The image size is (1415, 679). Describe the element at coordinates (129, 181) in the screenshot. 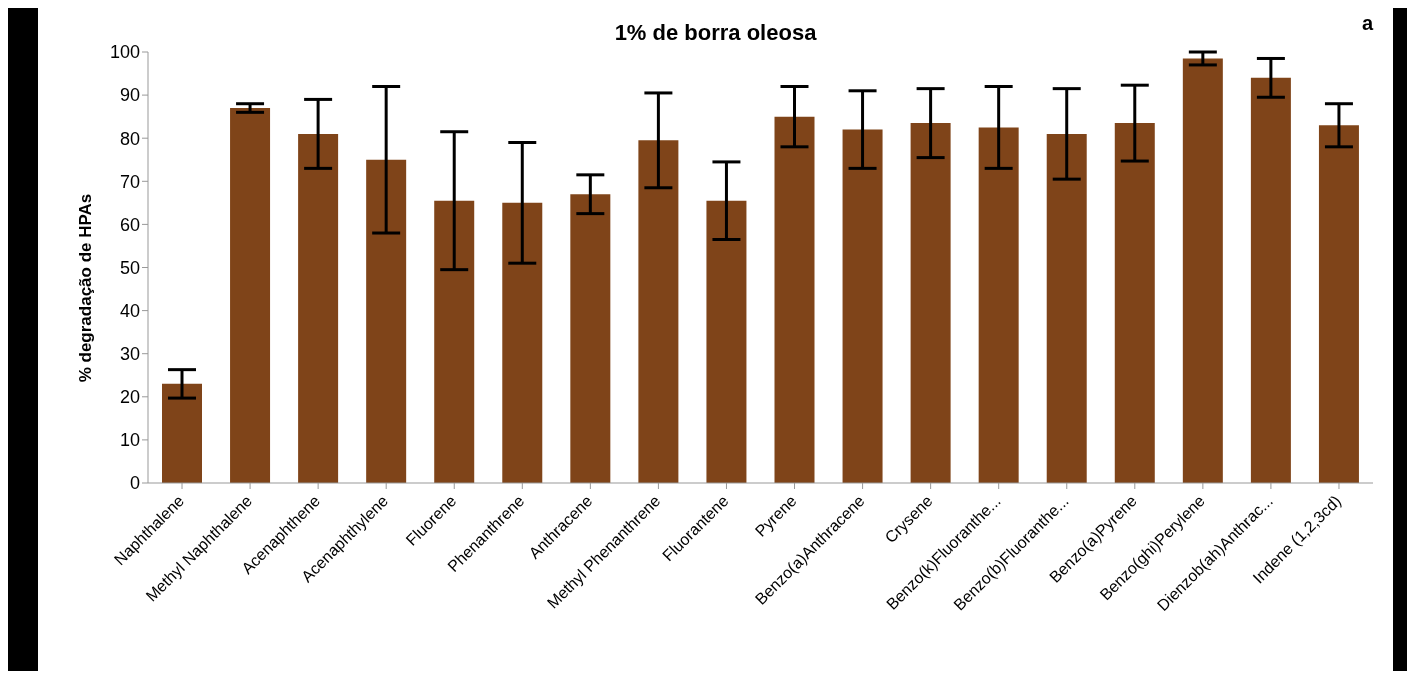

I see `y-tick-label: 70` at that location.